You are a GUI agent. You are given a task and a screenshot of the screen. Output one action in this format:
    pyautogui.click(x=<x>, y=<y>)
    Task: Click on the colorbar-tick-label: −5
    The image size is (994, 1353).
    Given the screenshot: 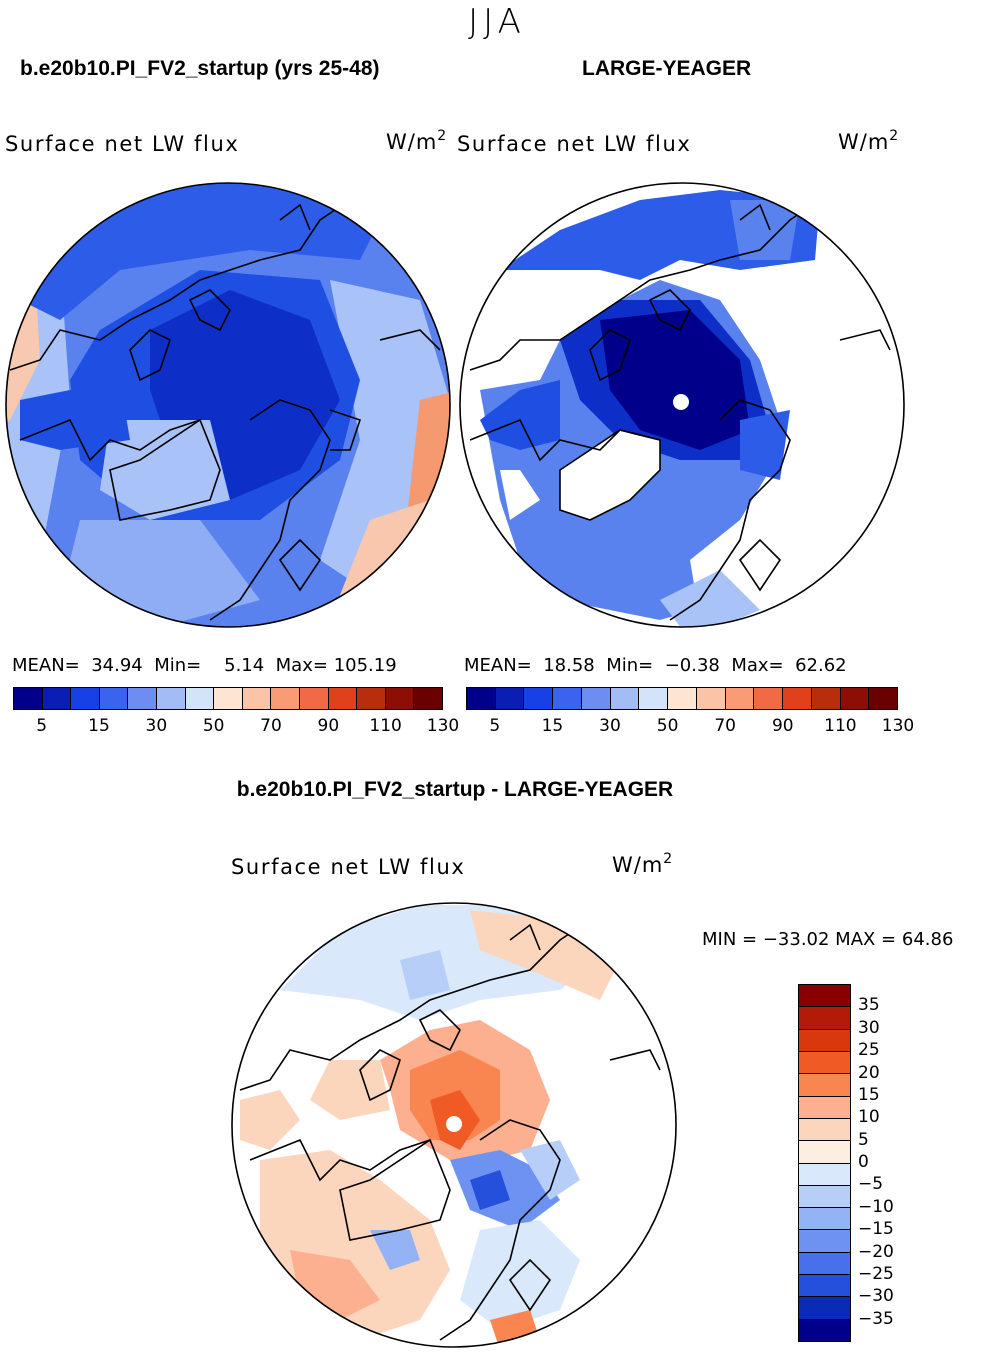 What is the action you would take?
    pyautogui.click(x=871, y=1184)
    